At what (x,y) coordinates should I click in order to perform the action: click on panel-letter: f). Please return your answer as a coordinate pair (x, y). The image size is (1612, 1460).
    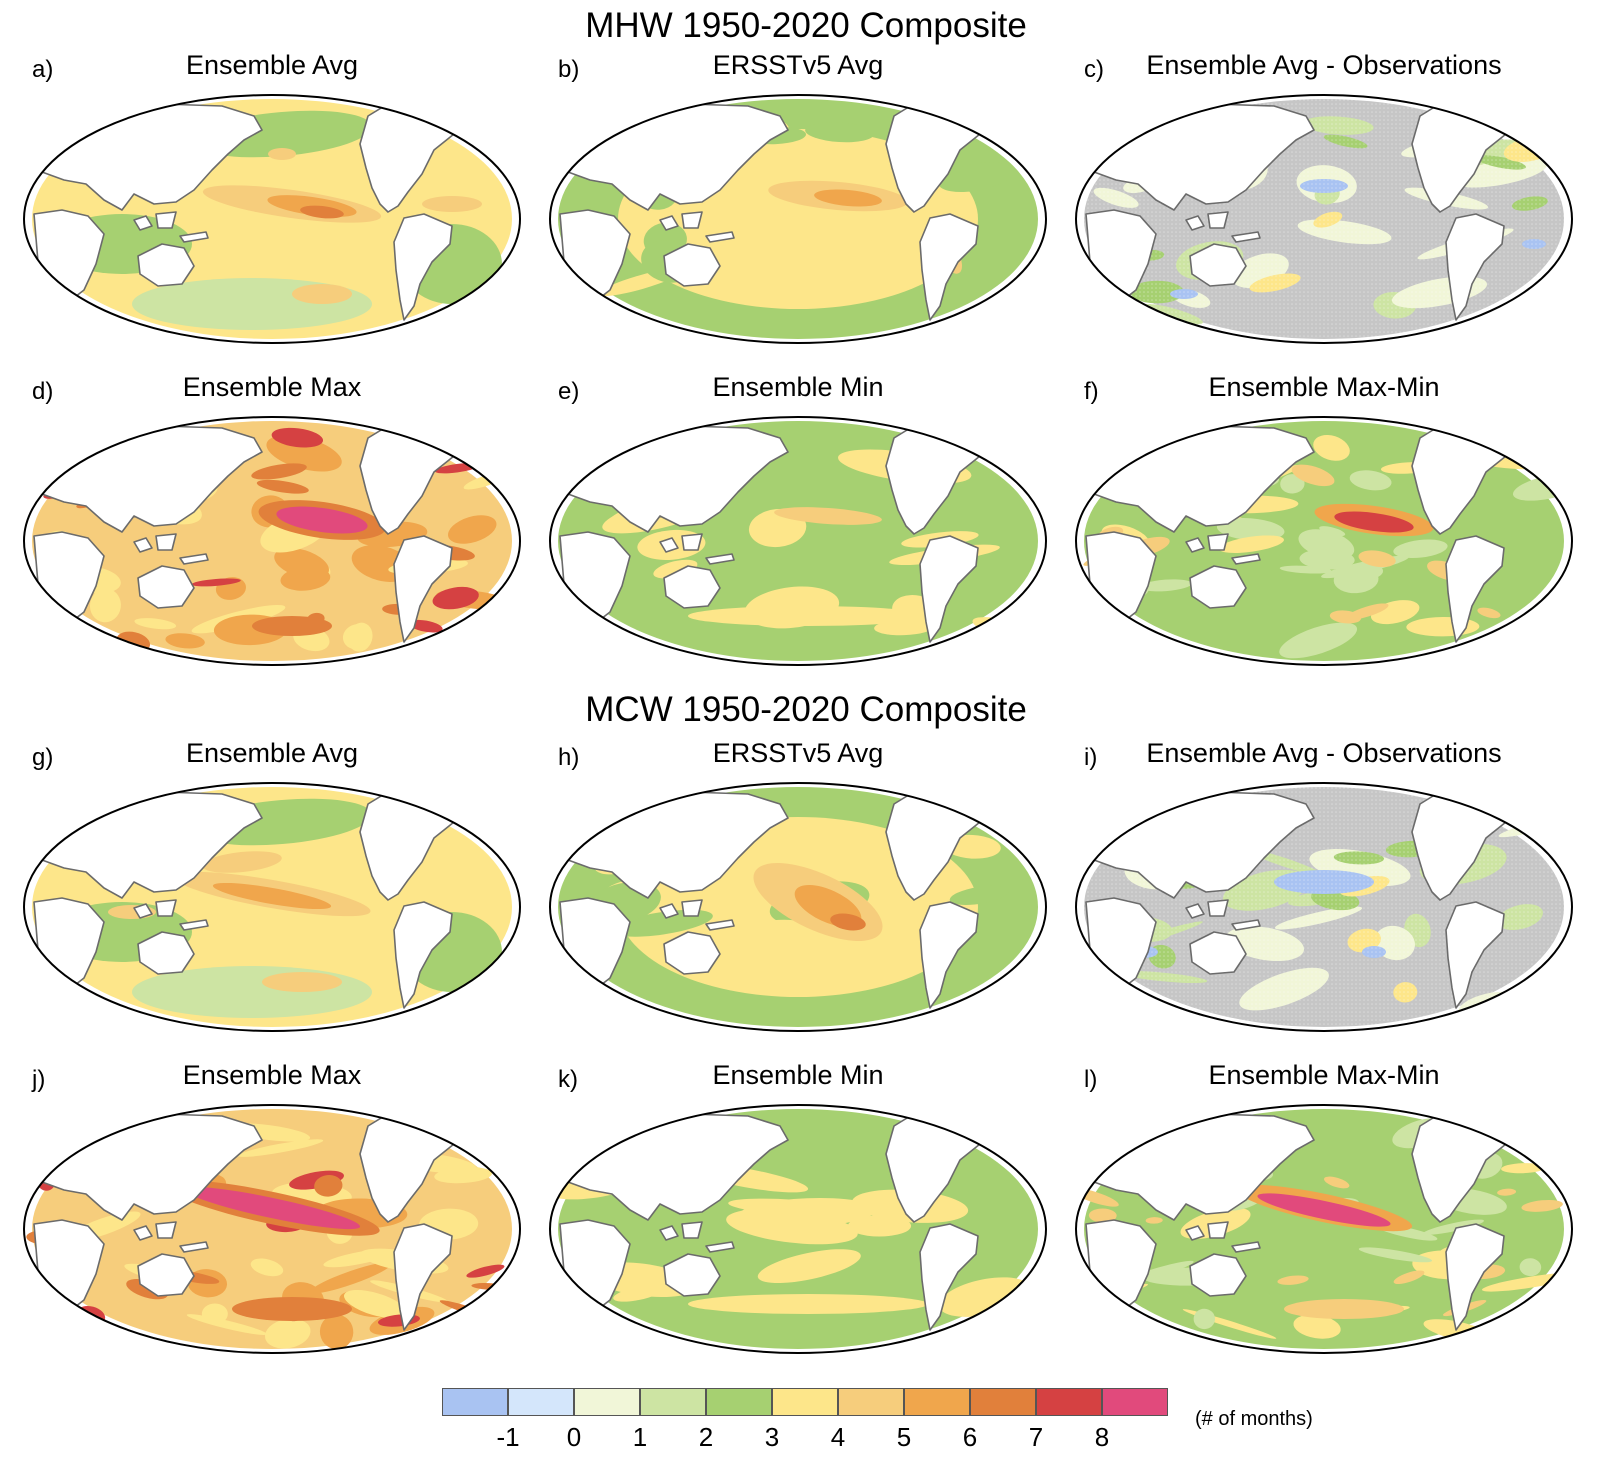
    Looking at the image, I should click on (1091, 391).